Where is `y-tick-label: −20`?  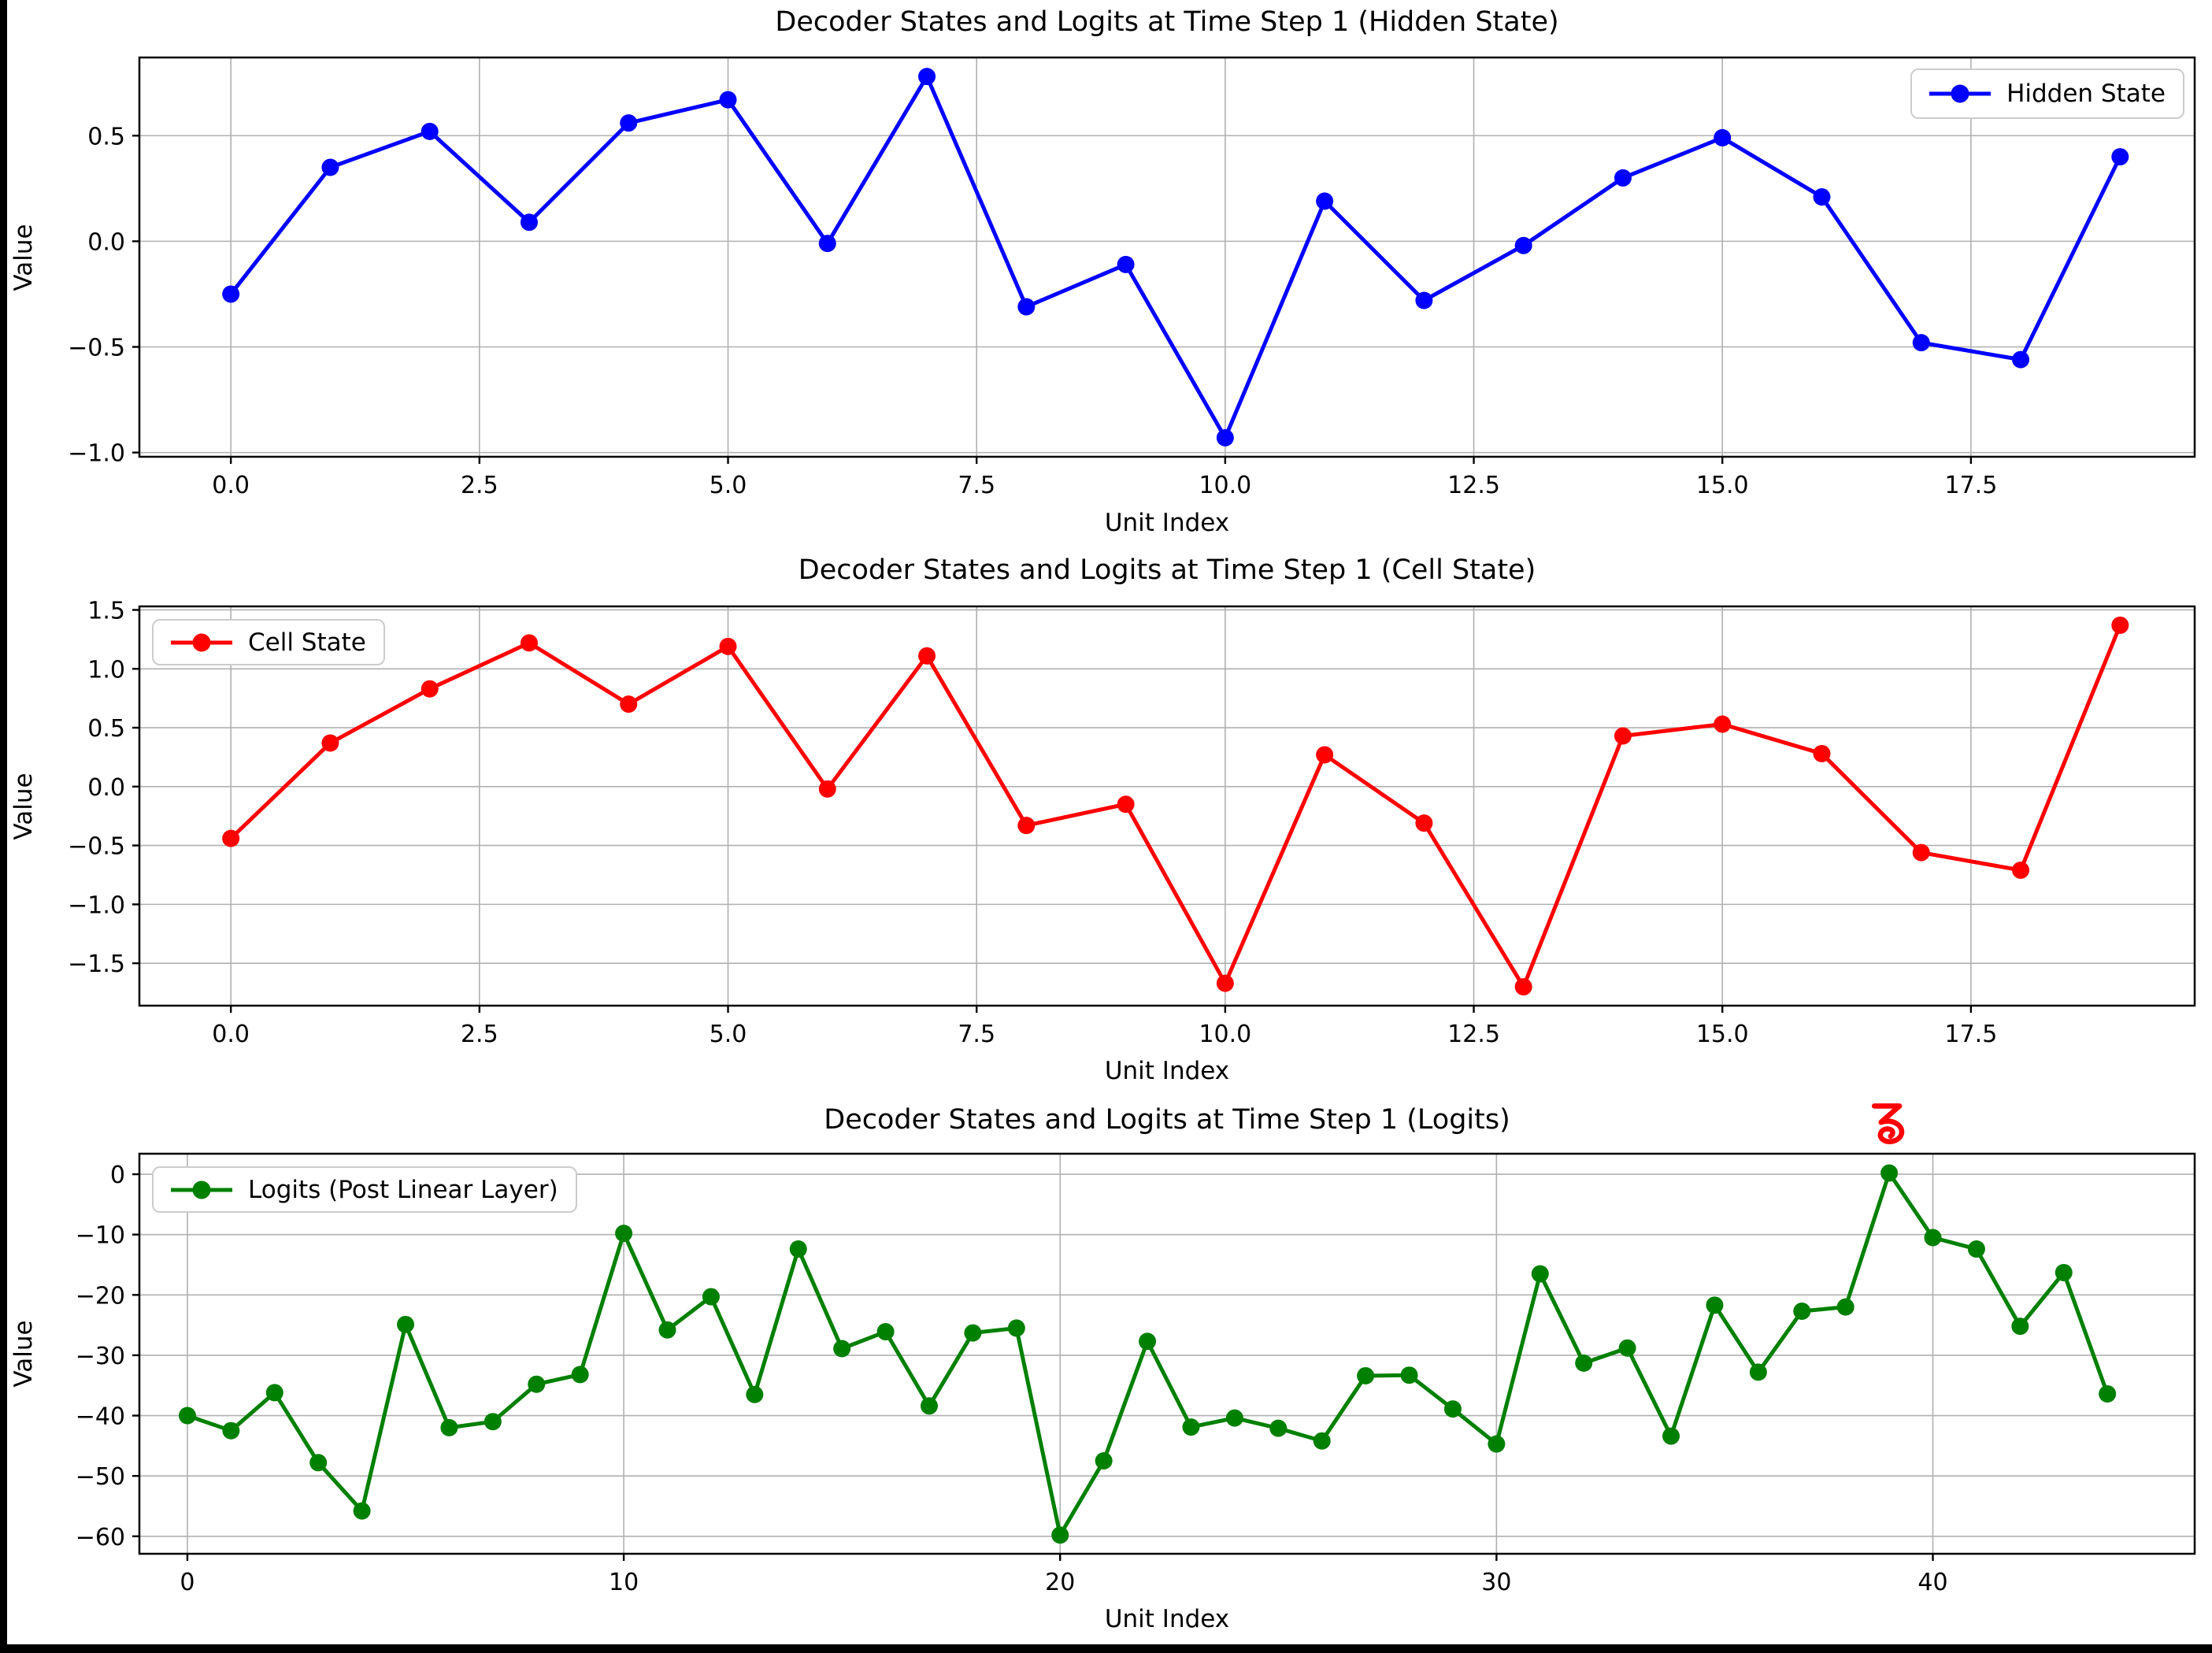
y-tick-label: −20 is located at coordinates (101, 1296).